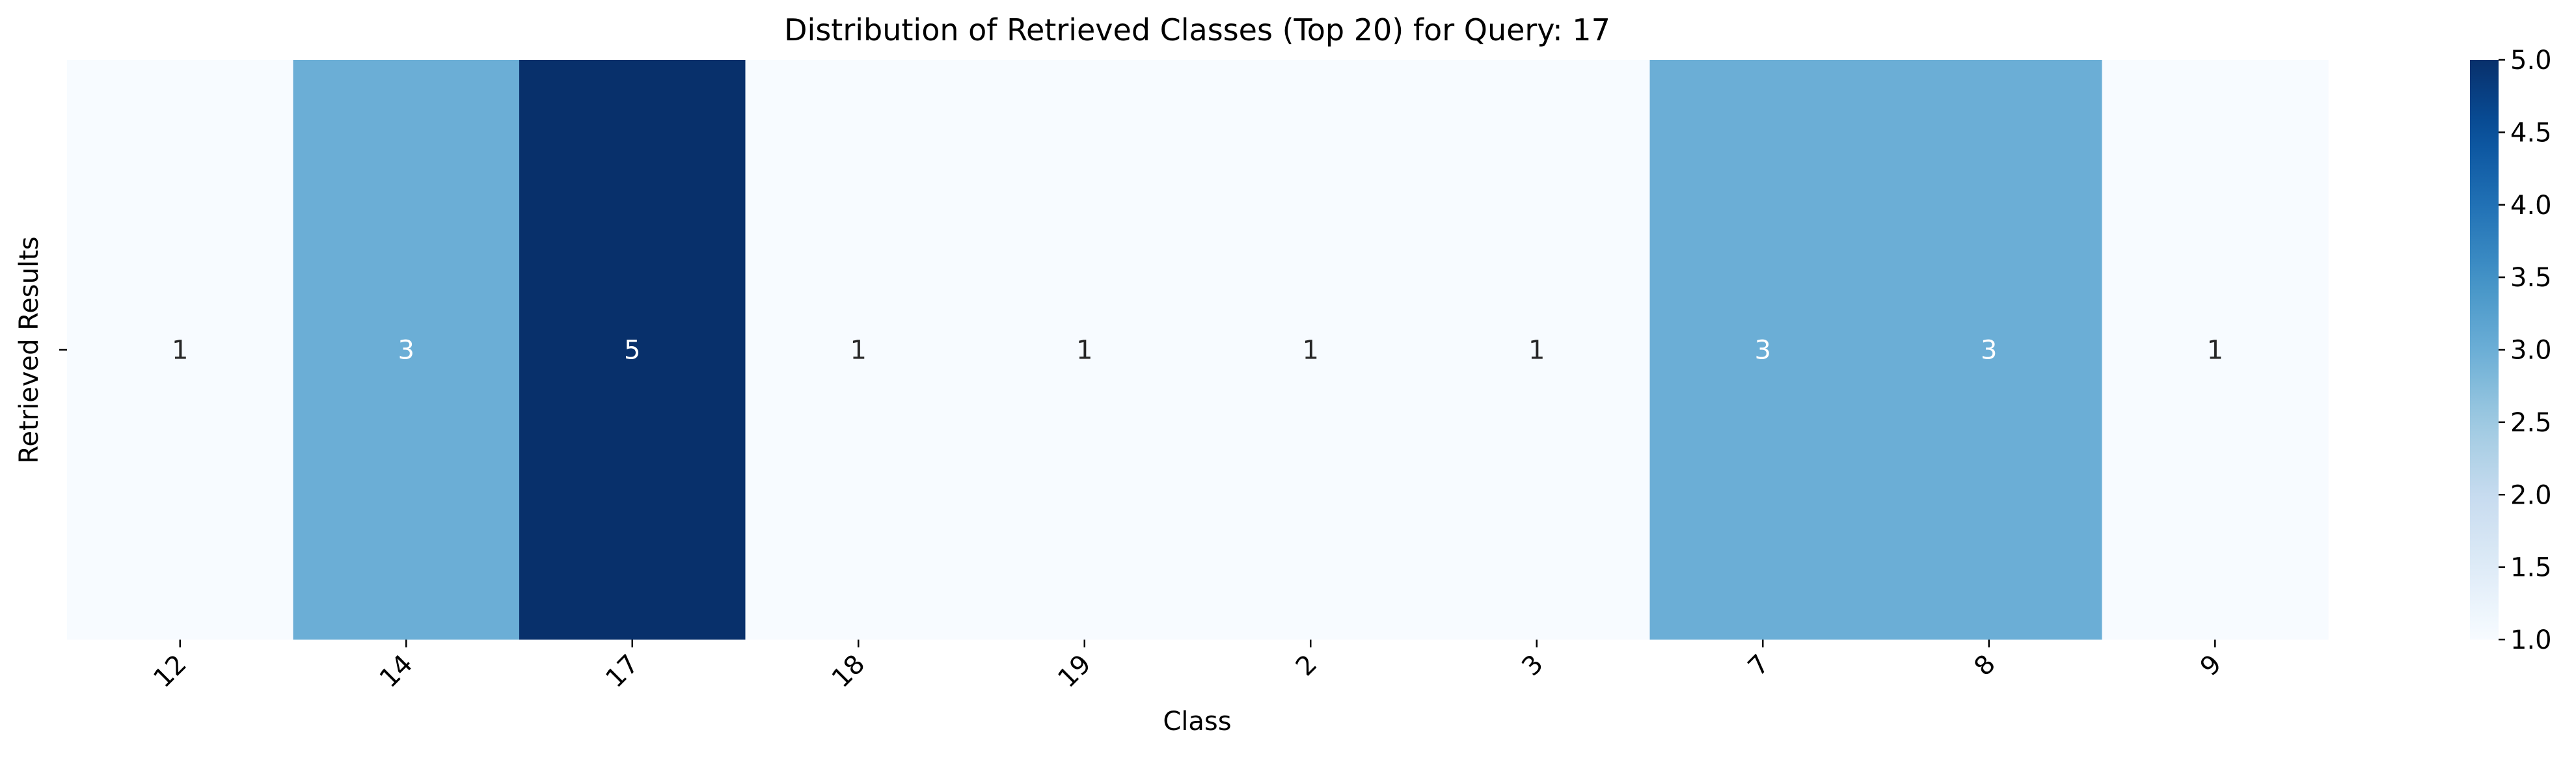  What do you see at coordinates (1187, 667) in the screenshot?
I see `x-axis-ticks: 12 14 17 18 19 2 3 7 8 9` at bounding box center [1187, 667].